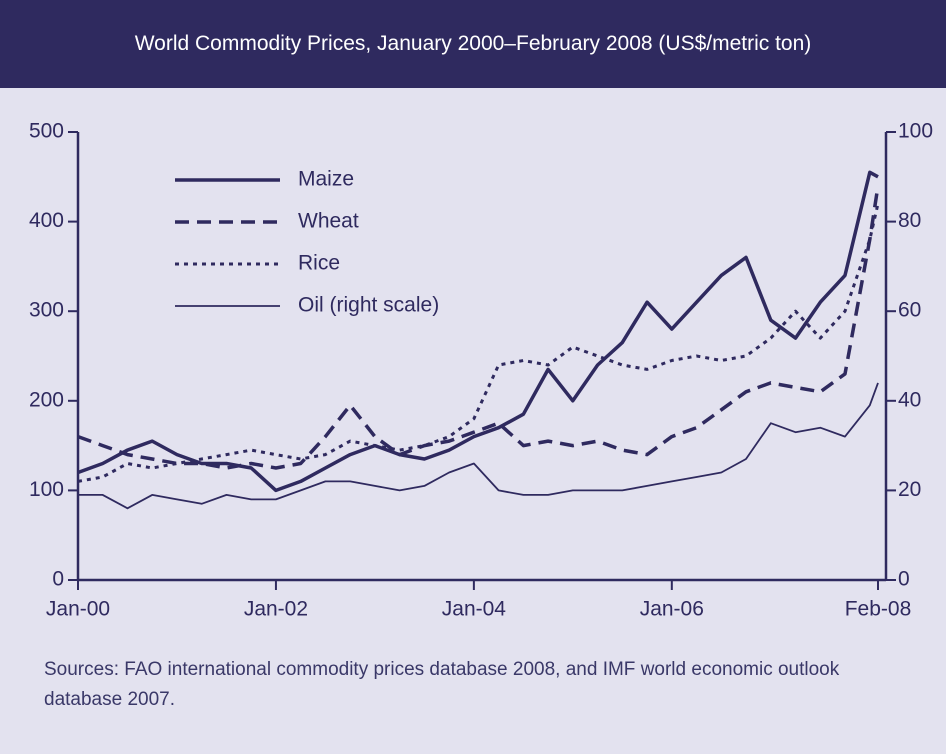  What do you see at coordinates (58, 579) in the screenshot?
I see `y-tick-label: 0` at bounding box center [58, 579].